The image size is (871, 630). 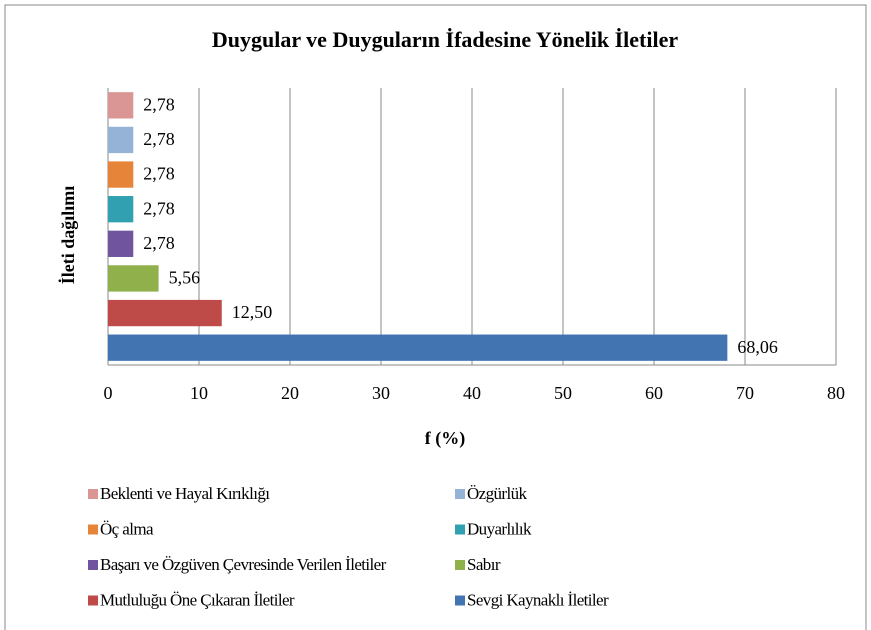 I want to click on data-label: 5,56, so click(x=185, y=278).